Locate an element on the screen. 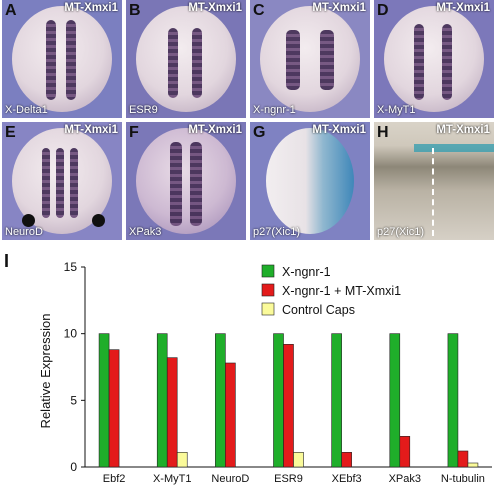  y-tick-label: 10 is located at coordinates (71, 334).